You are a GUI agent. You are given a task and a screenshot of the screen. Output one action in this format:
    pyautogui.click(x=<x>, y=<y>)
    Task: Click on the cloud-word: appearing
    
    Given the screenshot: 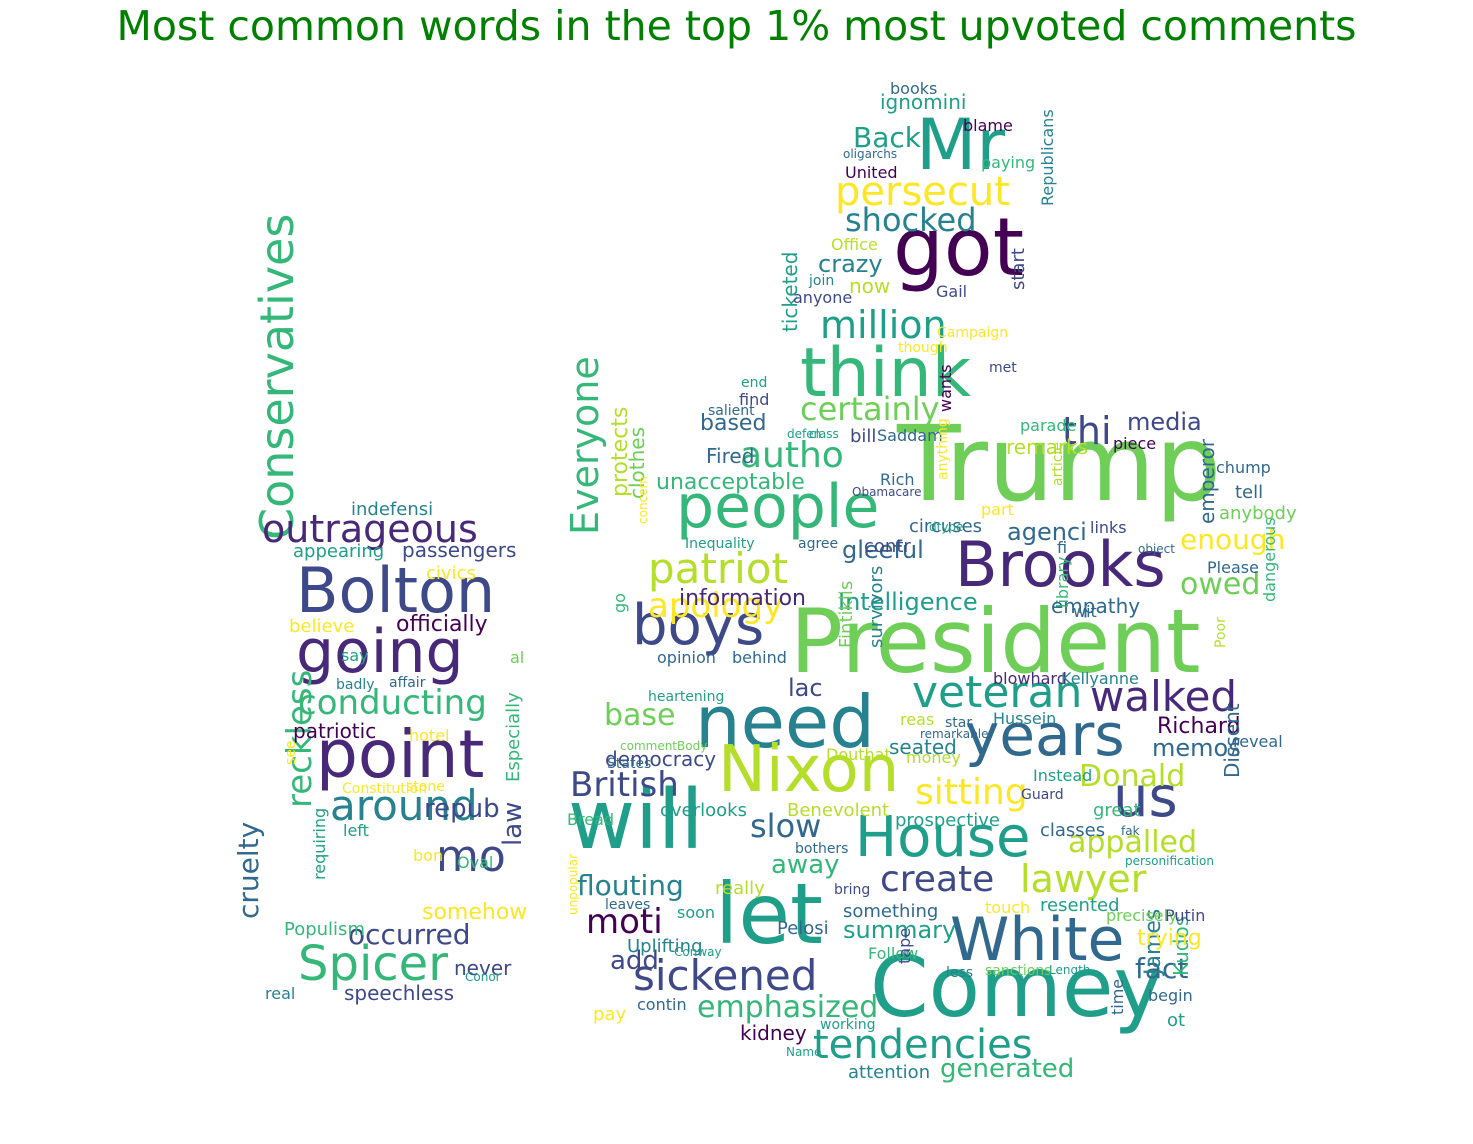 What is the action you would take?
    pyautogui.click(x=339, y=551)
    